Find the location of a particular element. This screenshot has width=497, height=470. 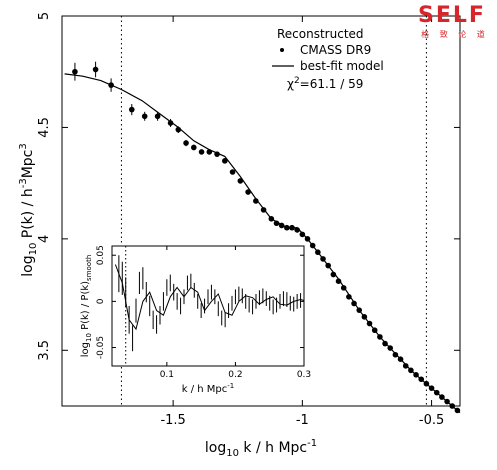

main-y-tick-label: 4 is located at coordinates (44, 239).